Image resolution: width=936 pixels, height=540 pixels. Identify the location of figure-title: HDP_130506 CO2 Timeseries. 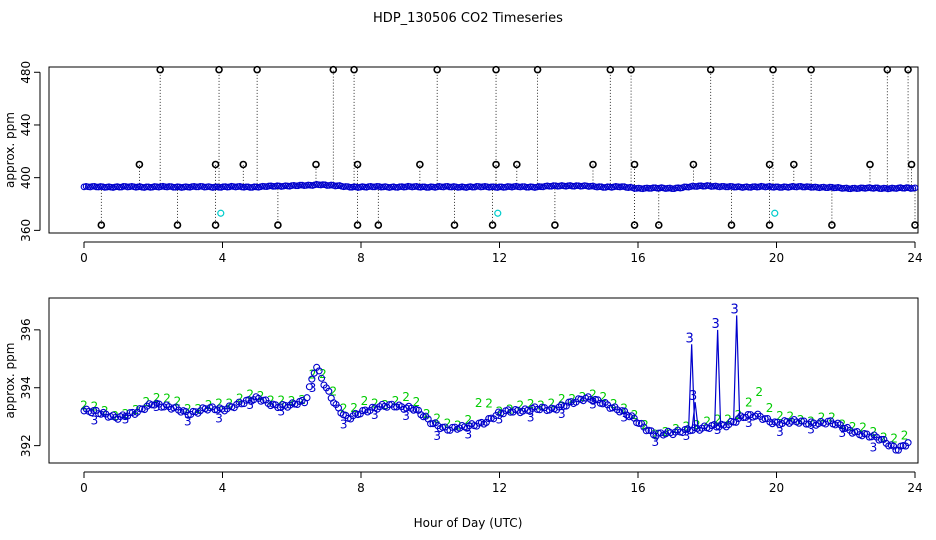
(468, 18).